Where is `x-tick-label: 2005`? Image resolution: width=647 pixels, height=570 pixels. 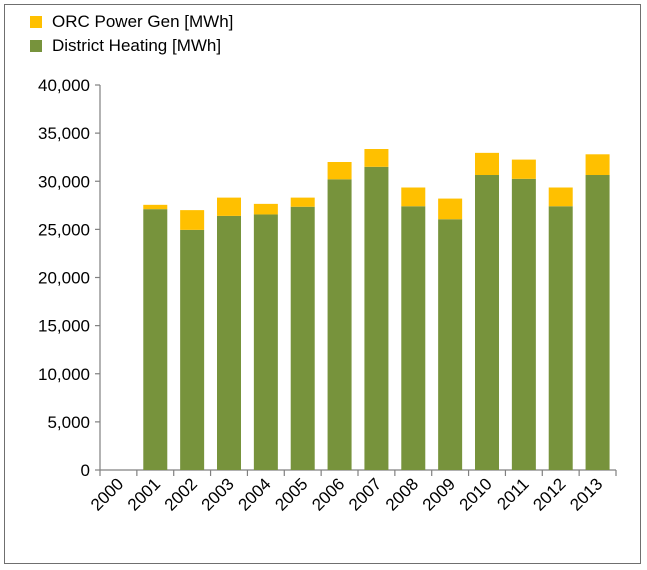 x-tick-label: 2005 is located at coordinates (291, 494).